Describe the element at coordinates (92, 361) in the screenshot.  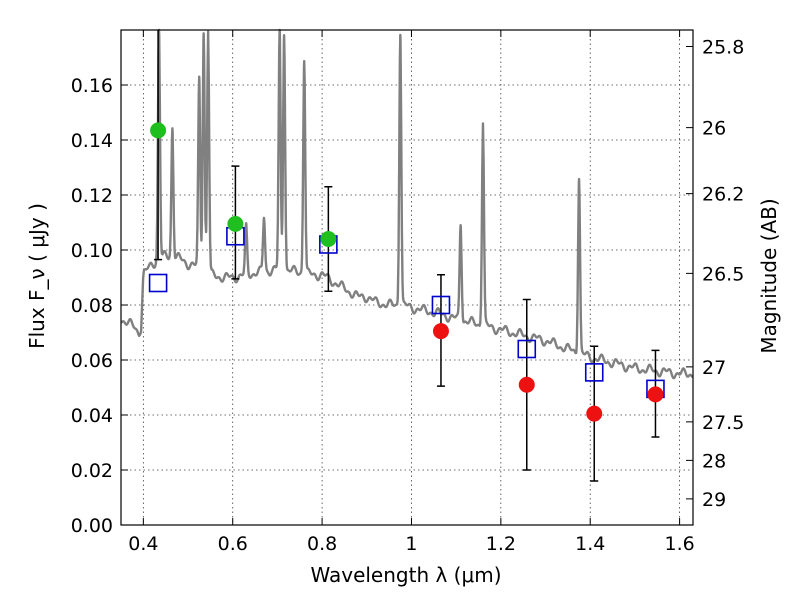
I see `y-tick-label: 0.06` at that location.